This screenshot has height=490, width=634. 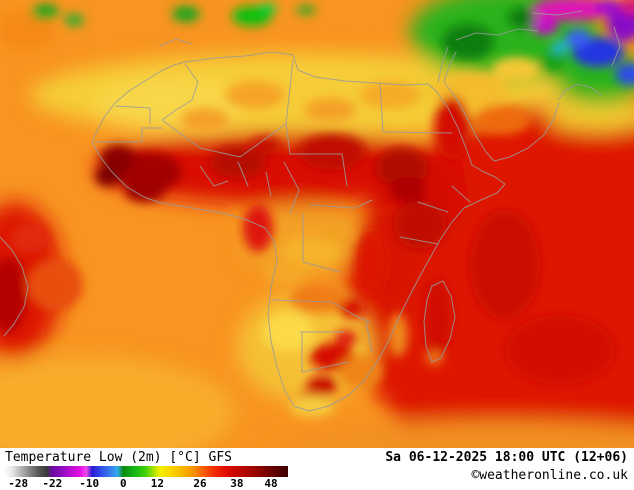 What do you see at coordinates (123, 483) in the screenshot?
I see `legend-tick: 0` at bounding box center [123, 483].